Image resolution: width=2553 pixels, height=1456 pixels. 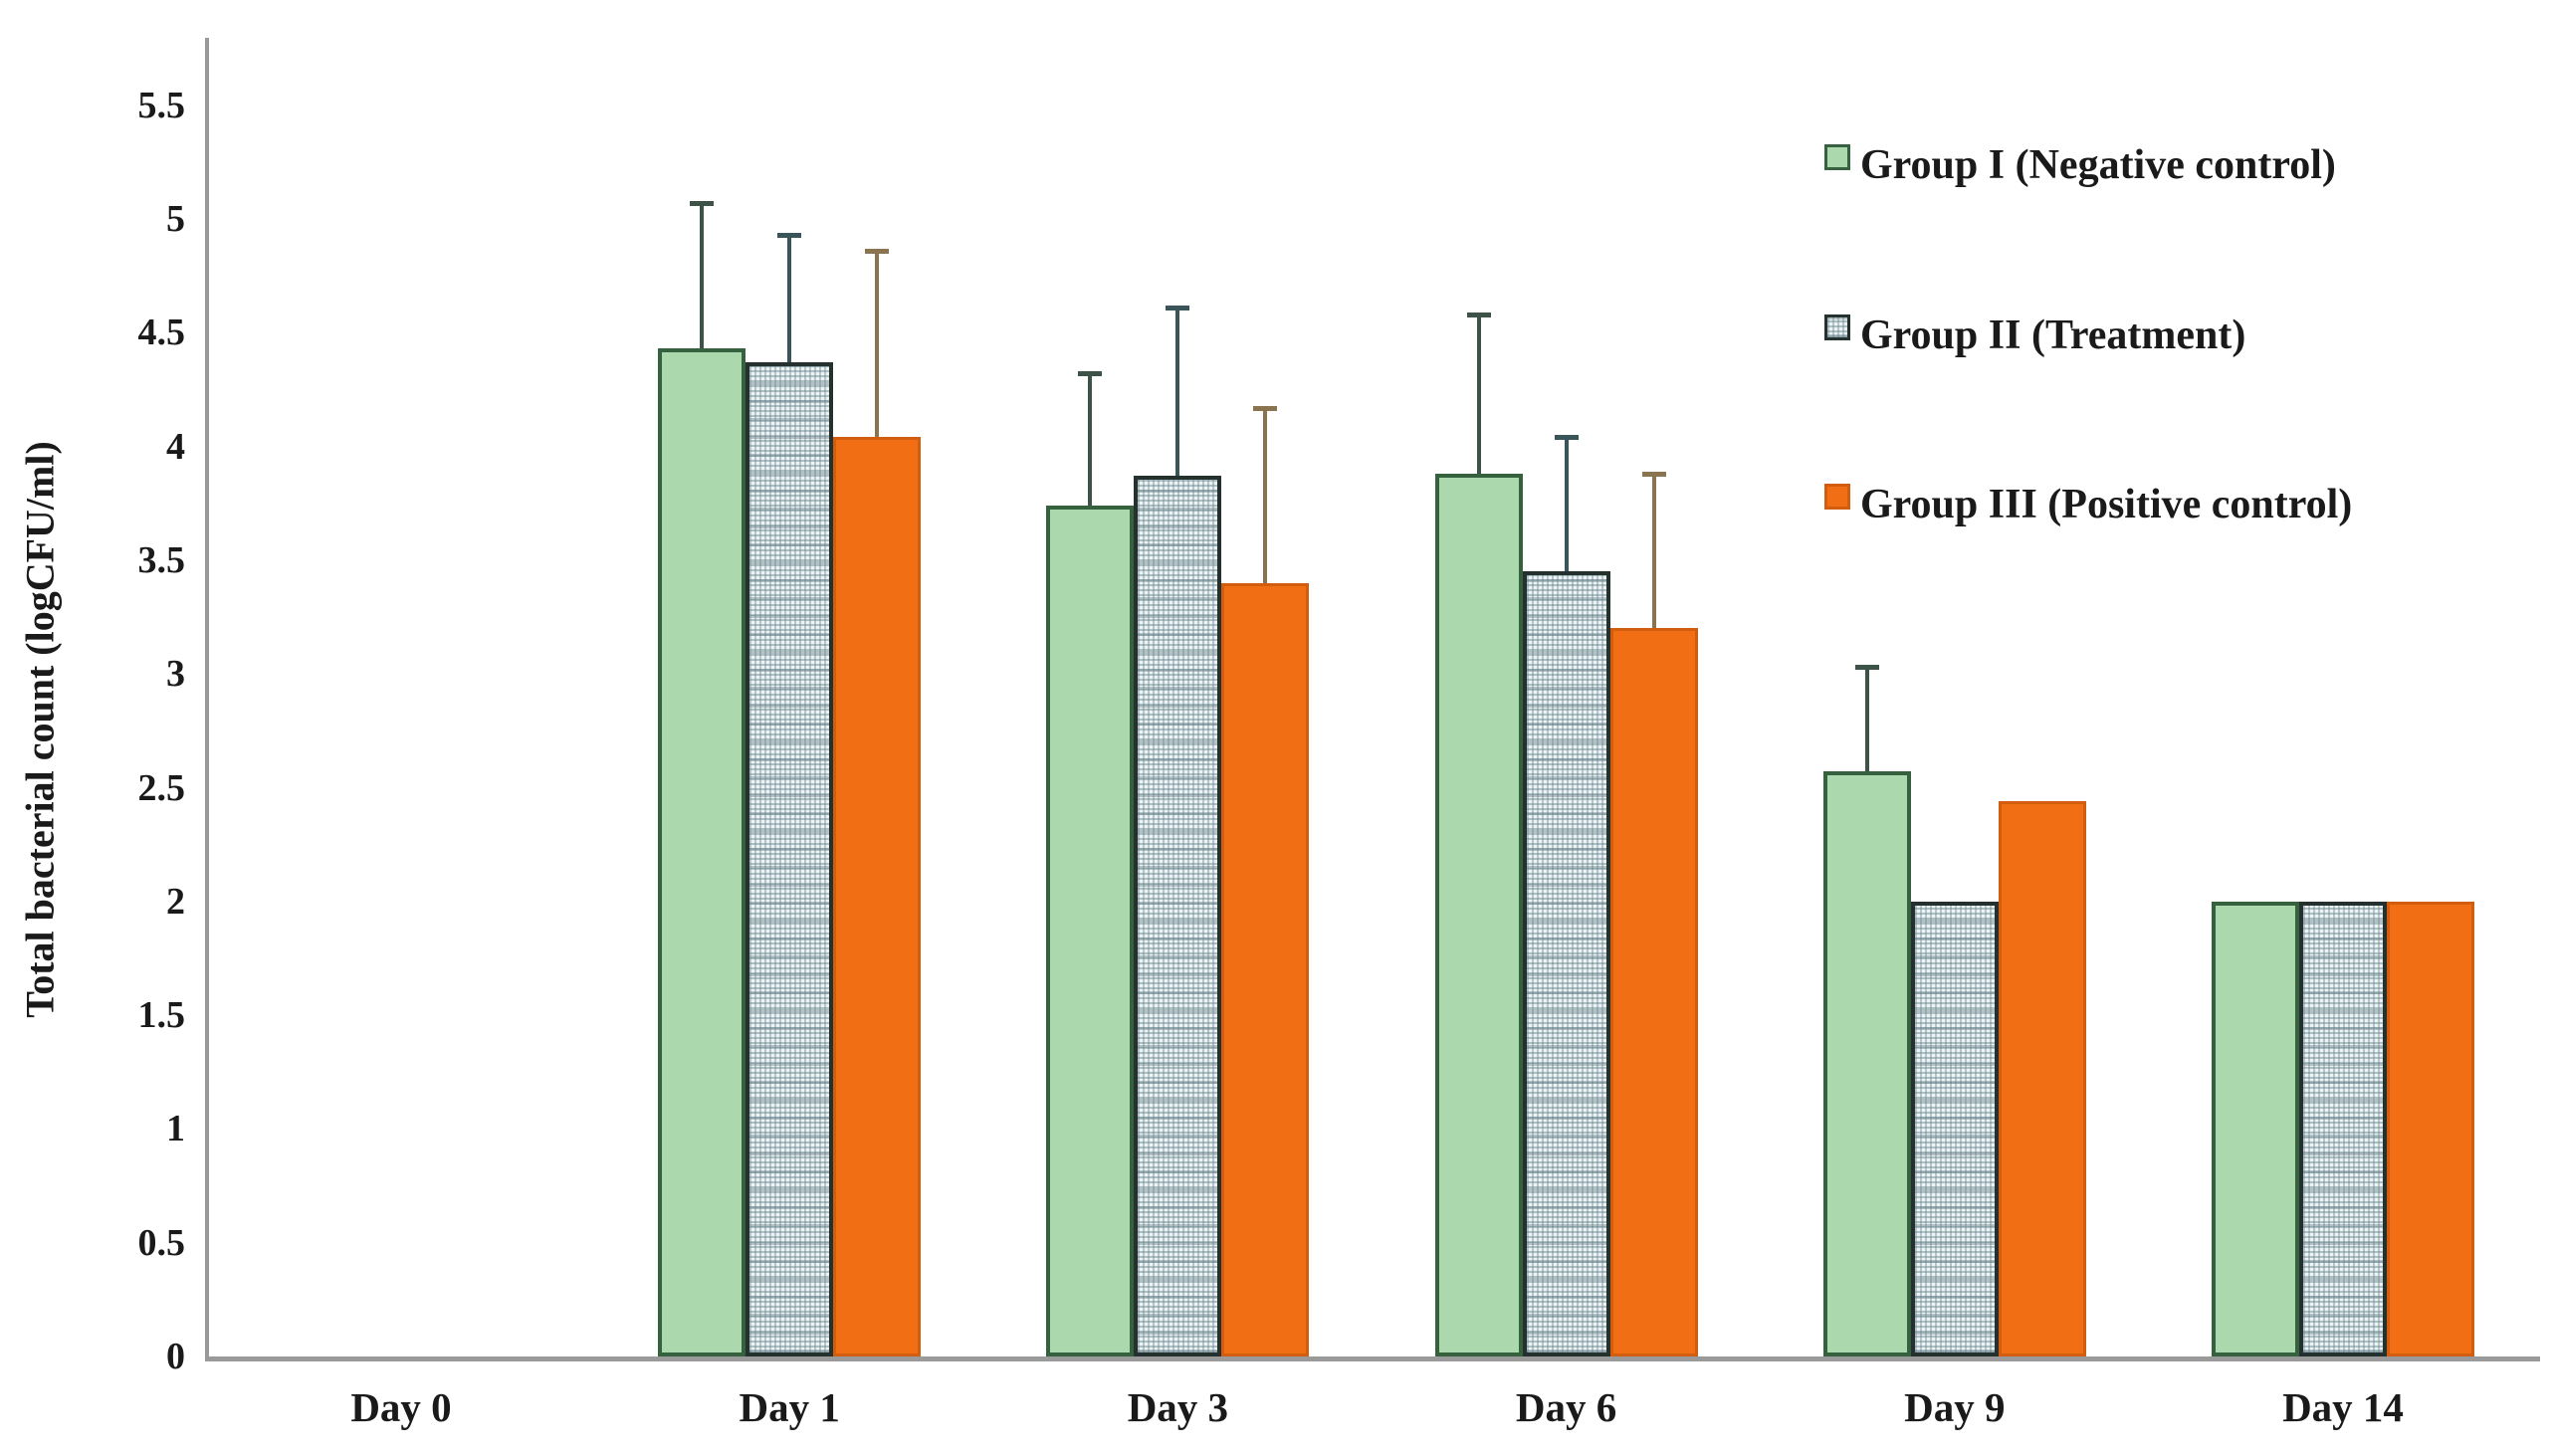 I want to click on x-category-label: Day 9, so click(x=1955, y=1407).